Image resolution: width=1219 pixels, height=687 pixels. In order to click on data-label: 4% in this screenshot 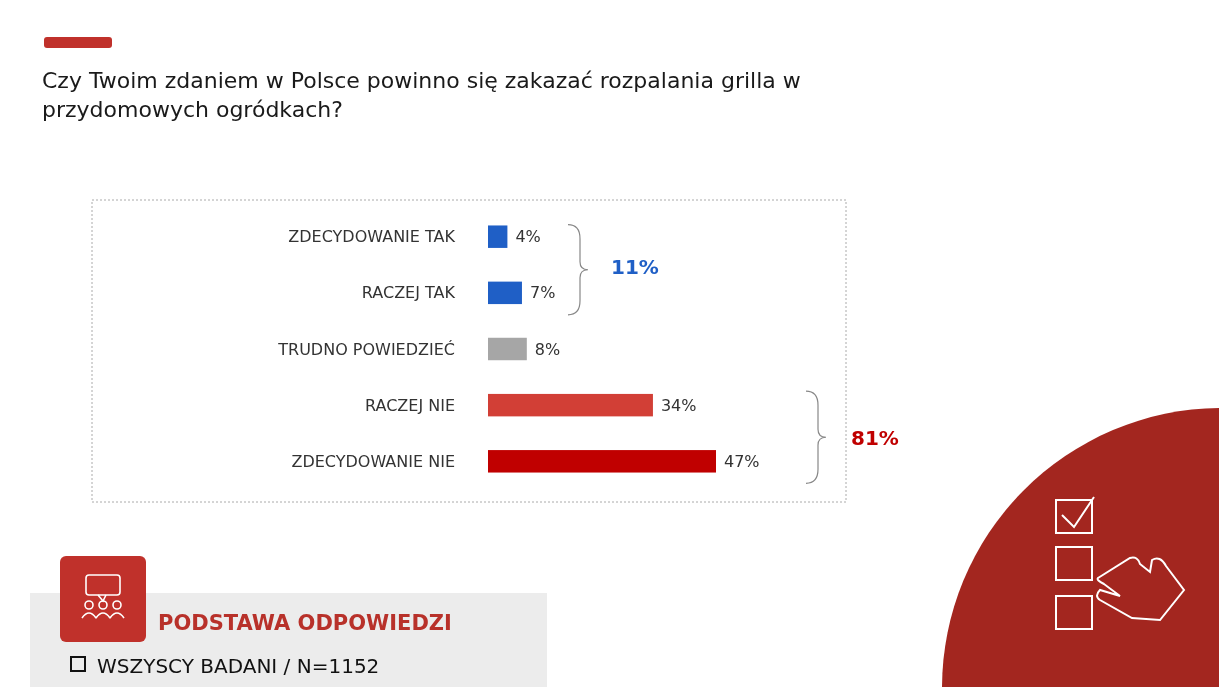, I will do `click(528, 237)`.